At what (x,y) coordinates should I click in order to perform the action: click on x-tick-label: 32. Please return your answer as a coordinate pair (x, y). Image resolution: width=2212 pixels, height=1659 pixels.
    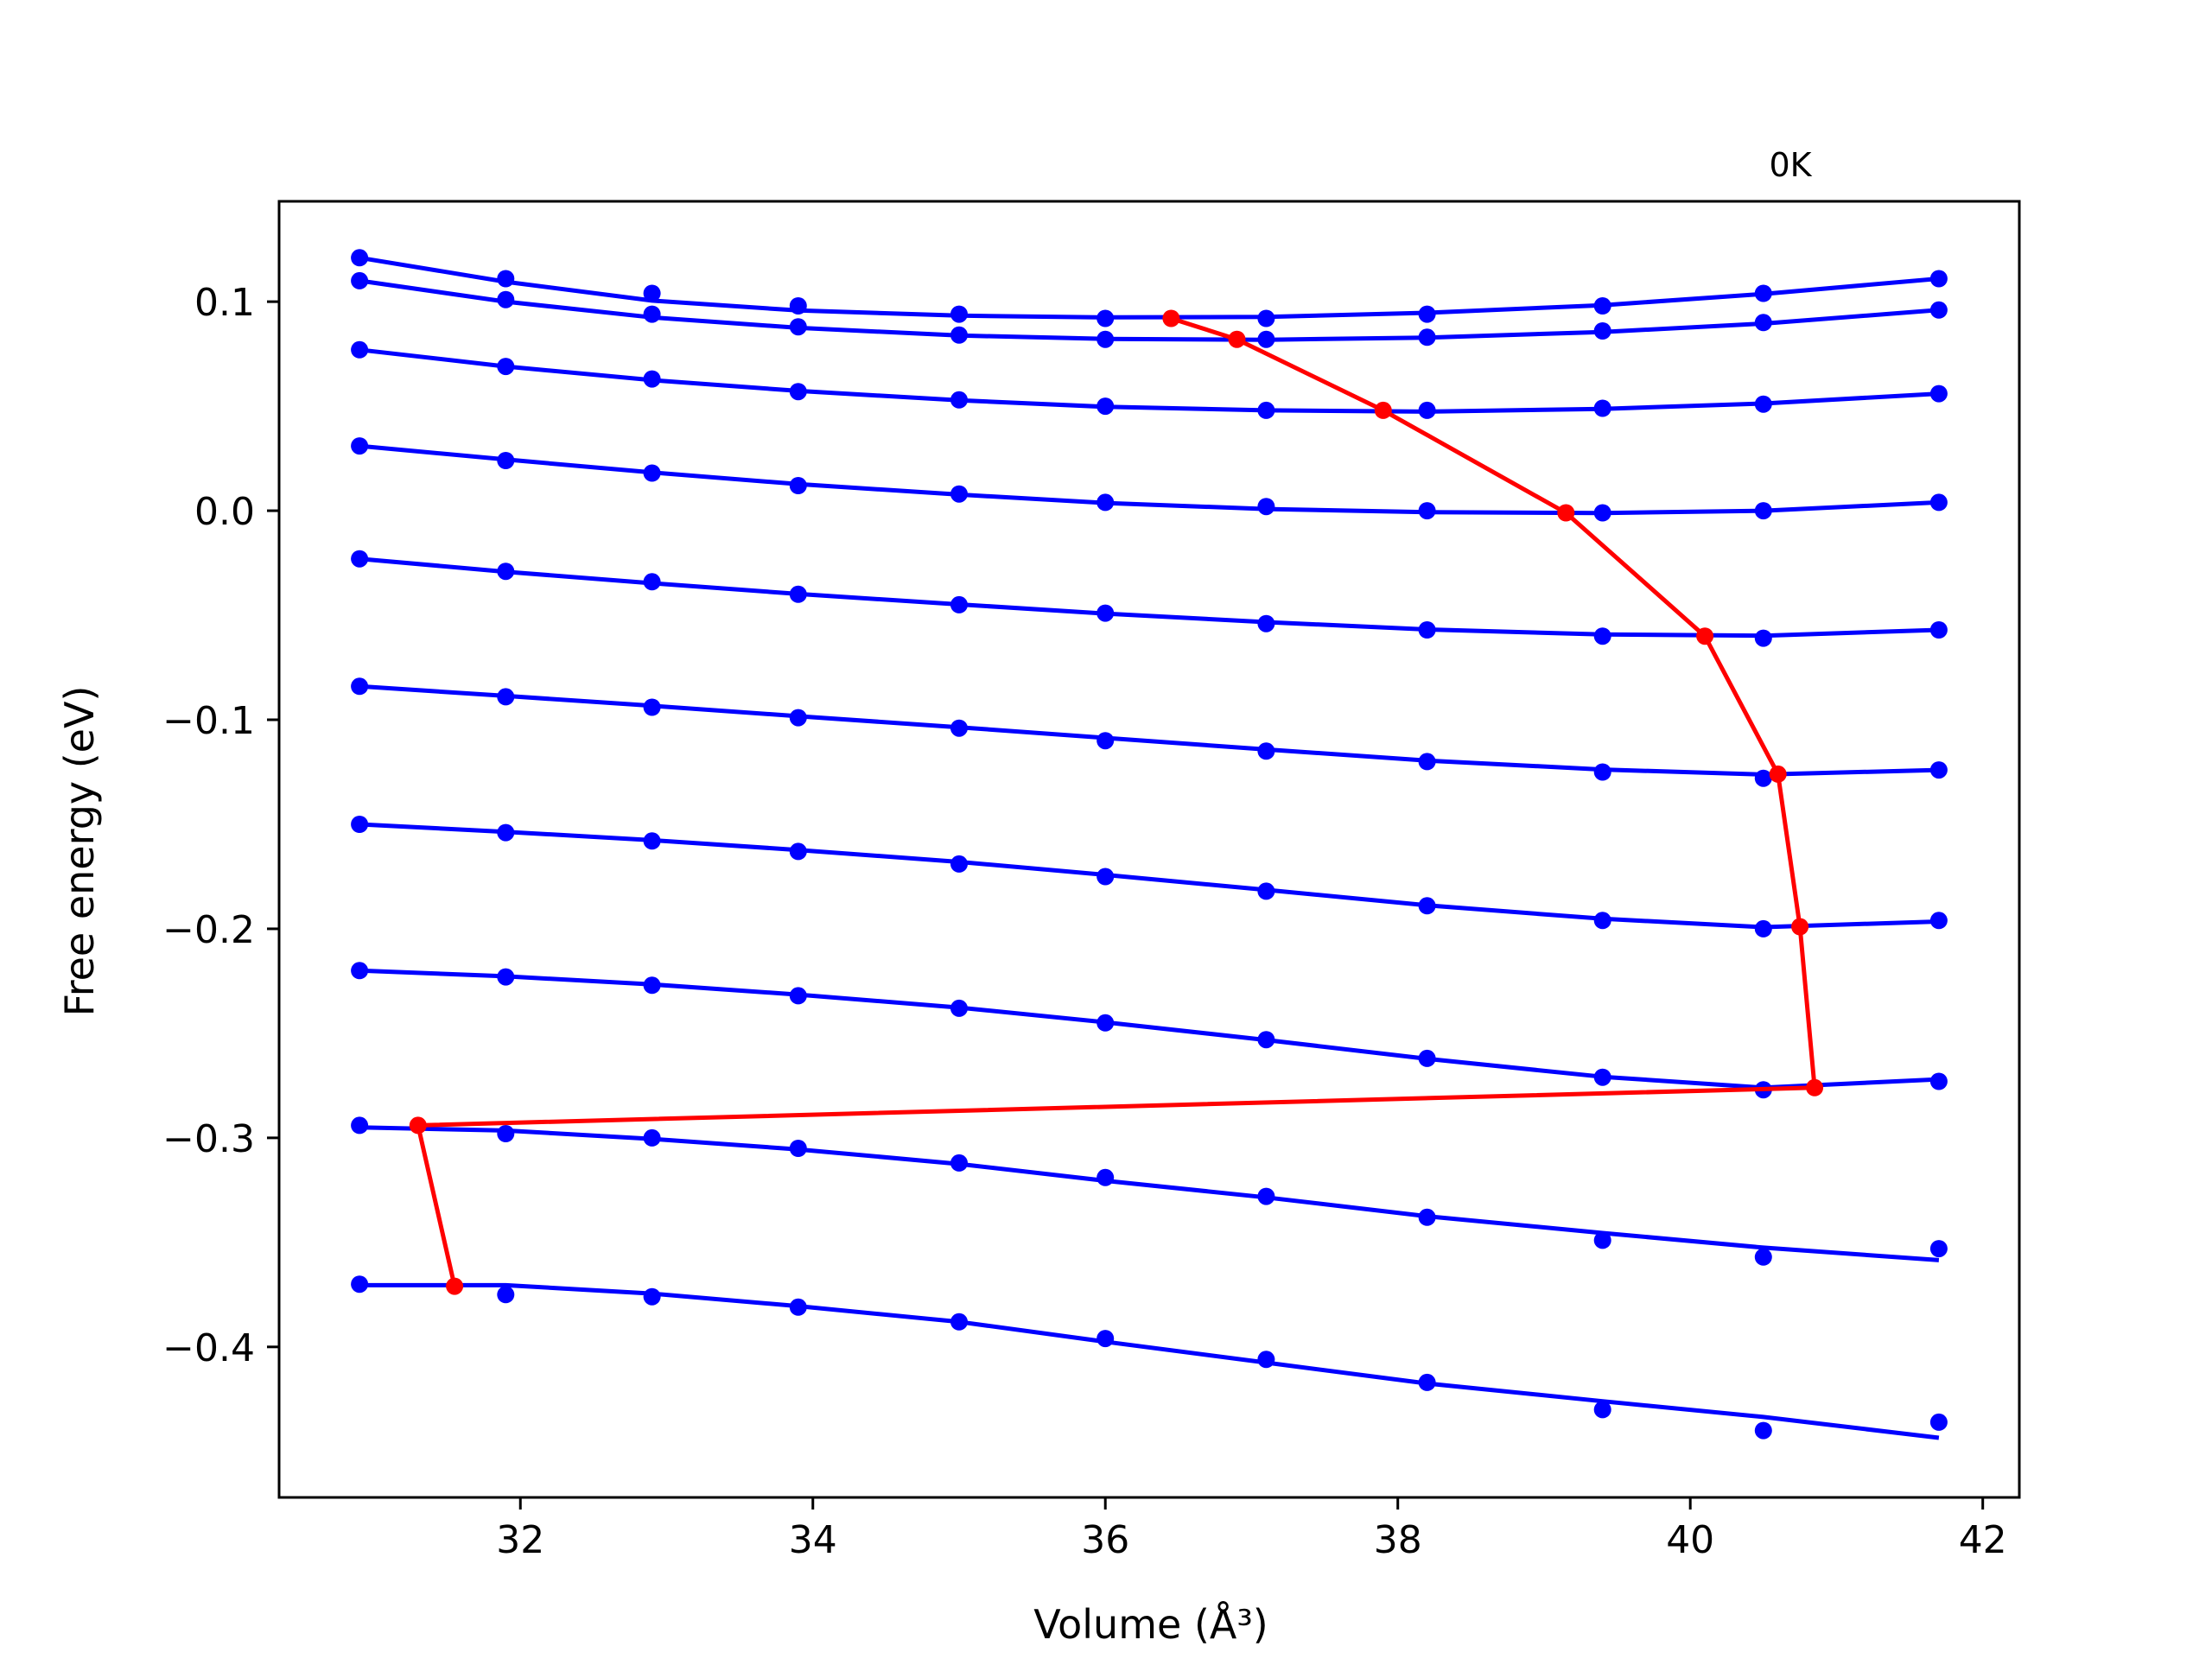
    Looking at the image, I should click on (520, 1540).